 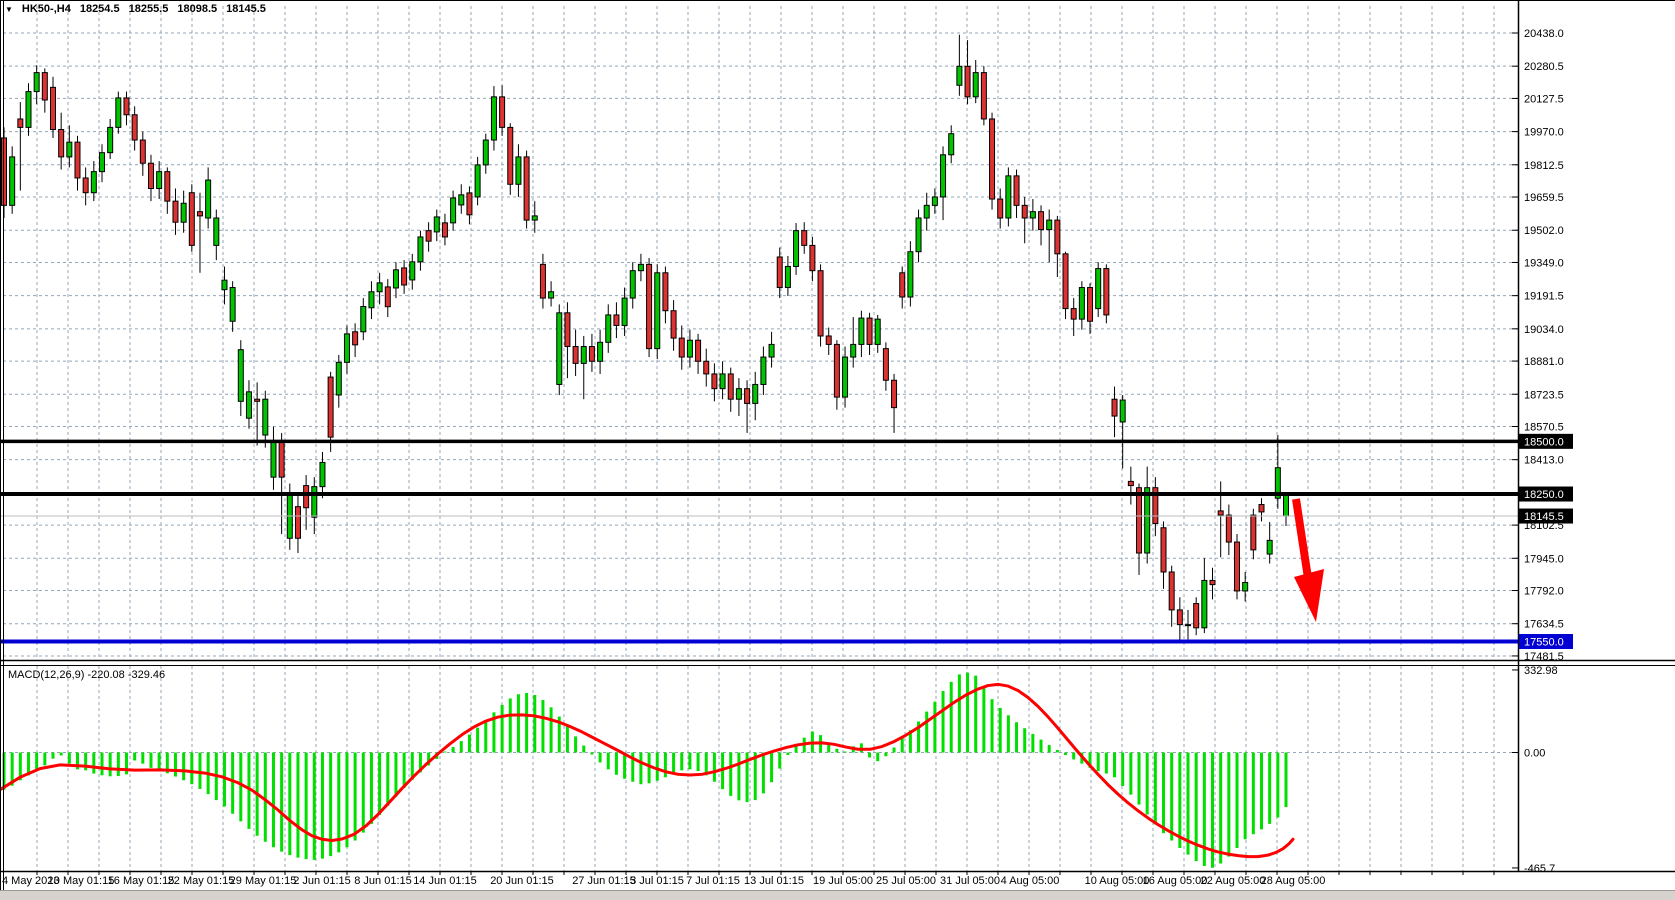 I want to click on price-badge-label: 17550.0, so click(x=1544, y=643).